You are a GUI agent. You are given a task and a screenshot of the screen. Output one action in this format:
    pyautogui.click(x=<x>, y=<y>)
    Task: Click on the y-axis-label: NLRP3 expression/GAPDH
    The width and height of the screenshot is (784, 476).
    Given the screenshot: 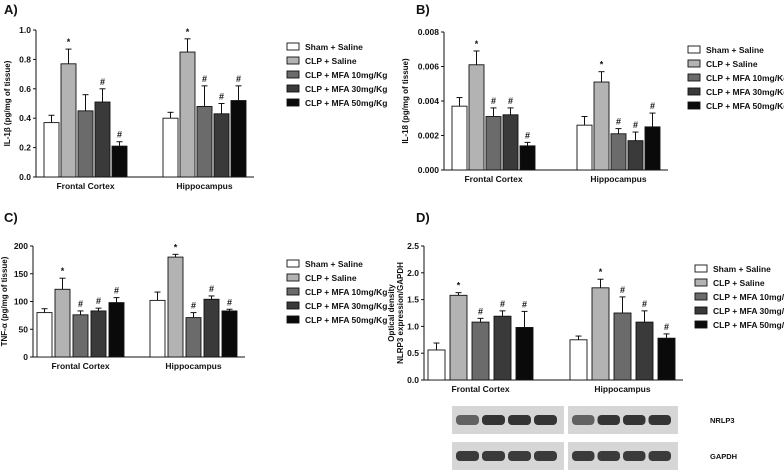 What is the action you would take?
    pyautogui.click(x=400, y=313)
    